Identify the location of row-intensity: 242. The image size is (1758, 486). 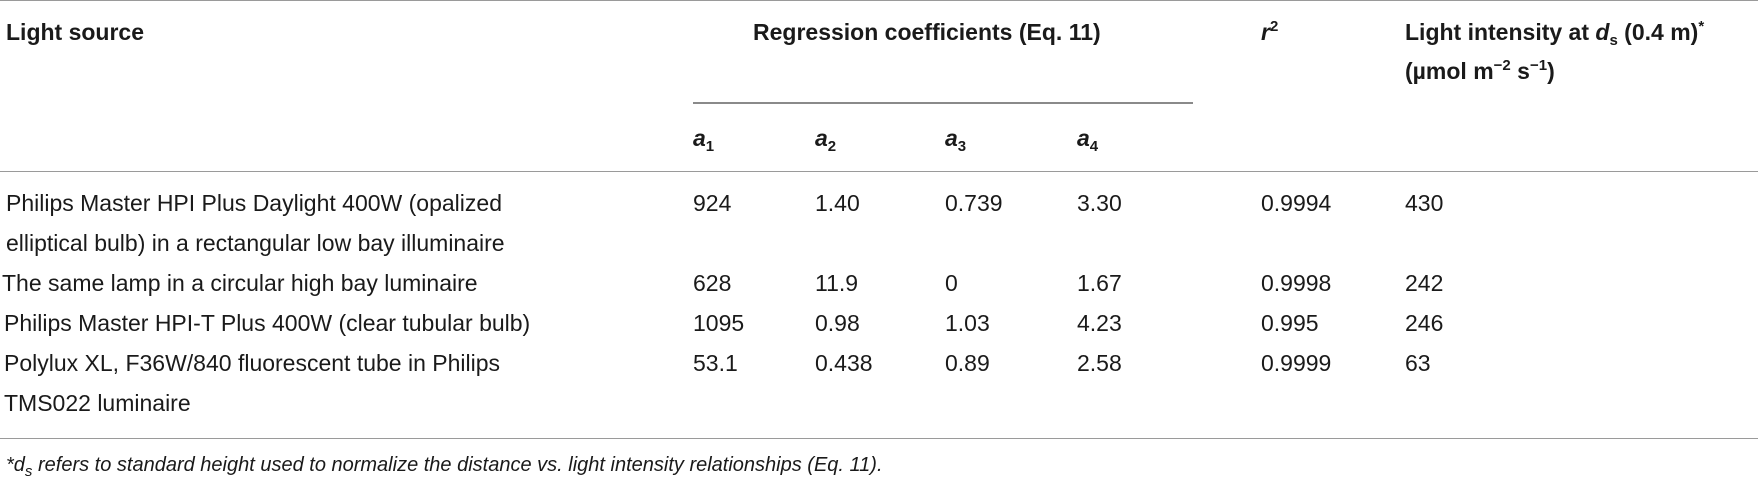
(1424, 283).